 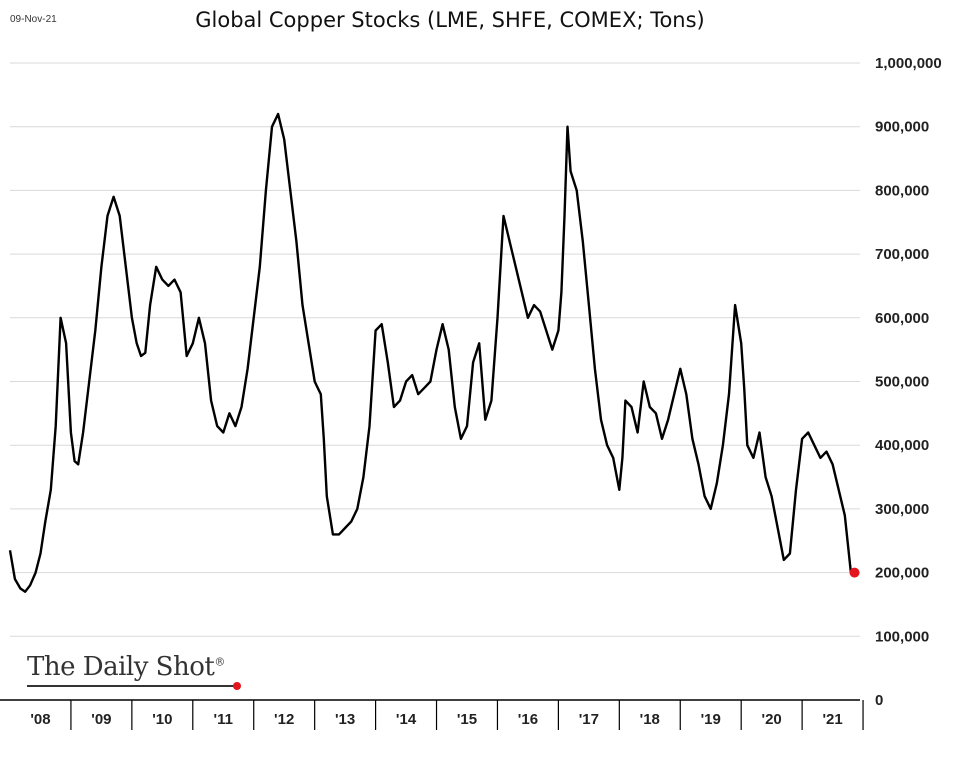 What do you see at coordinates (902, 254) in the screenshot?
I see `y-tick-label: 700,000` at bounding box center [902, 254].